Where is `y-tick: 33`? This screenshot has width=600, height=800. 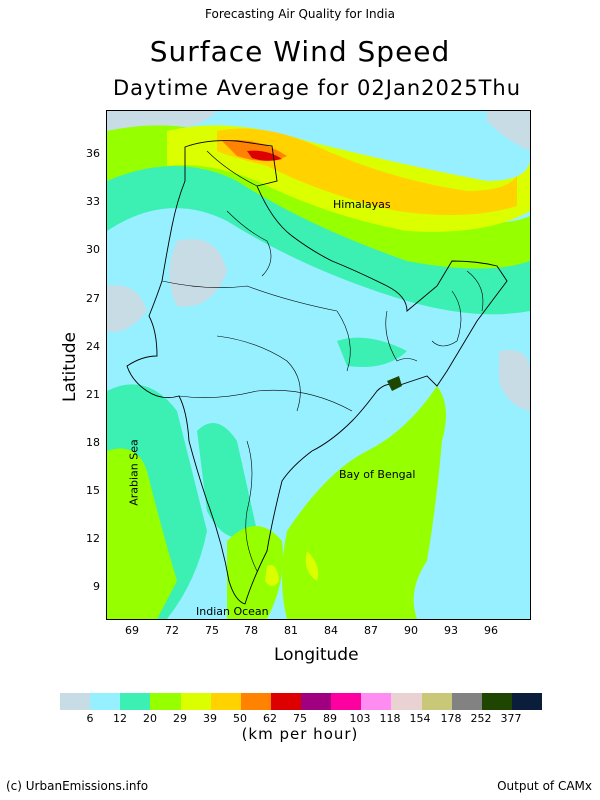
y-tick: 33 is located at coordinates (93, 201).